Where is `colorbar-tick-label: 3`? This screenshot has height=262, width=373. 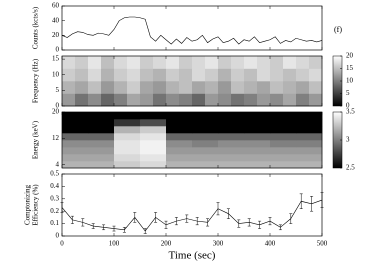
colorbar-tick-label: 3 is located at coordinates (348, 140).